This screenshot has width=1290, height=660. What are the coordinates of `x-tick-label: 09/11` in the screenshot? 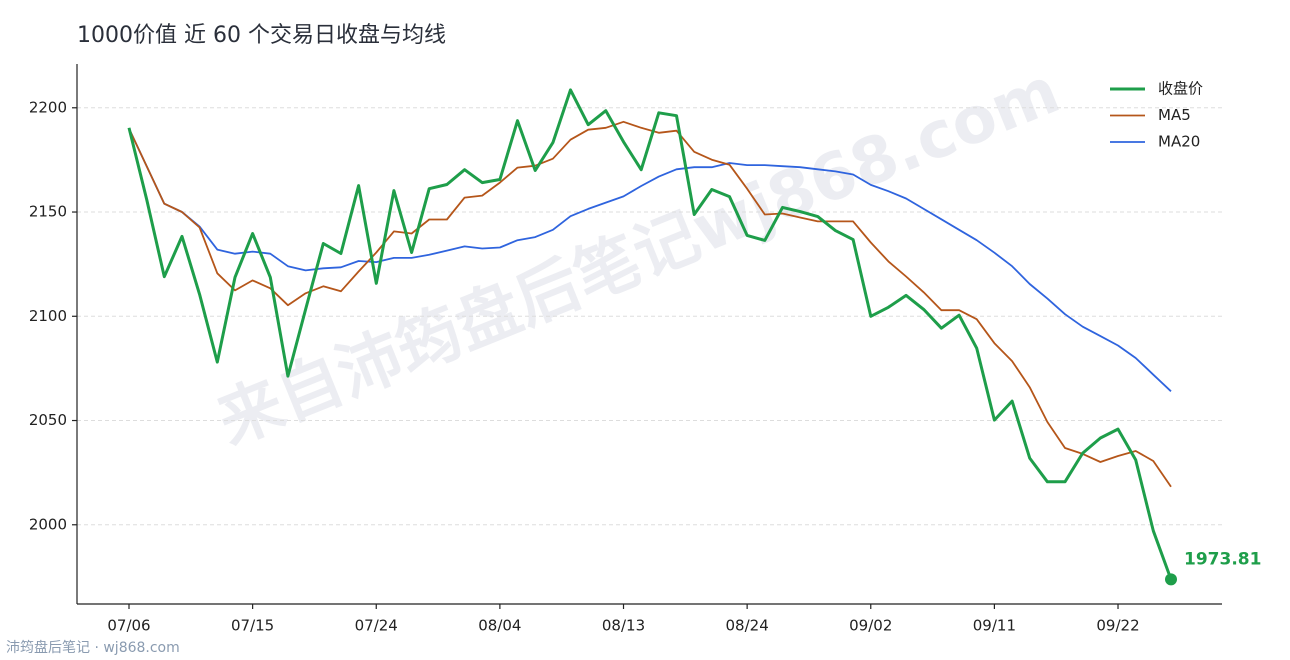 It's located at (994, 626).